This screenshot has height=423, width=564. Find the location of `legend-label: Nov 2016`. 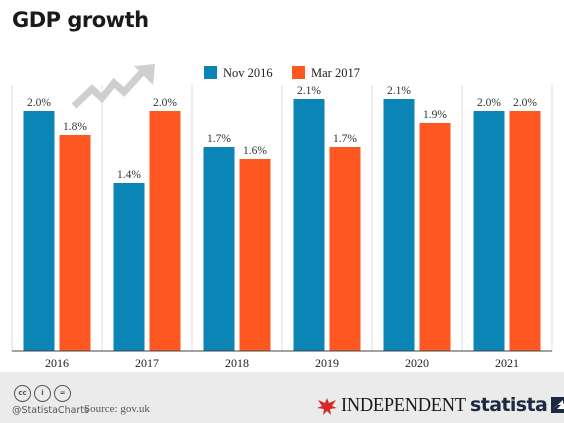

legend-label: Nov 2016 is located at coordinates (248, 73).